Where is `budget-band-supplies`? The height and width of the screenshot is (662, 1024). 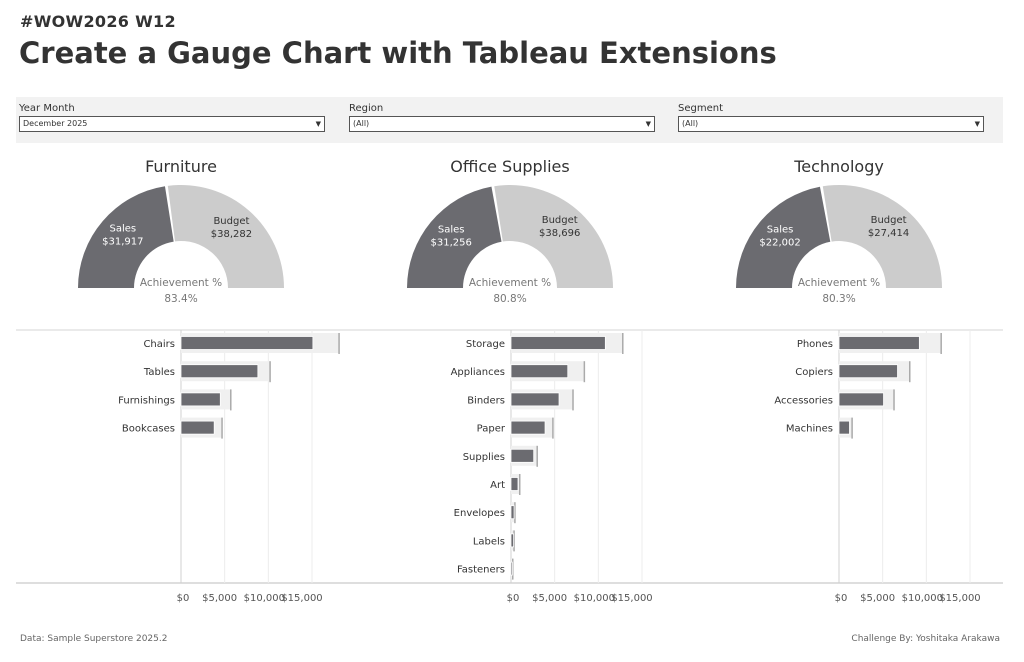 budget-band-supplies is located at coordinates (524, 455).